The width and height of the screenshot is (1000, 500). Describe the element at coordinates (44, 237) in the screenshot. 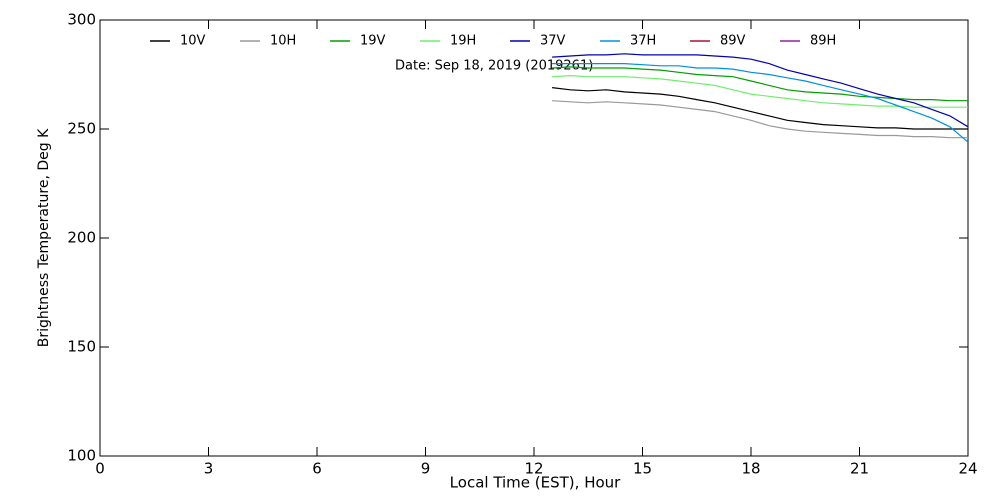

I see `y-axis-label: Brightness Temperature, Deg K` at that location.